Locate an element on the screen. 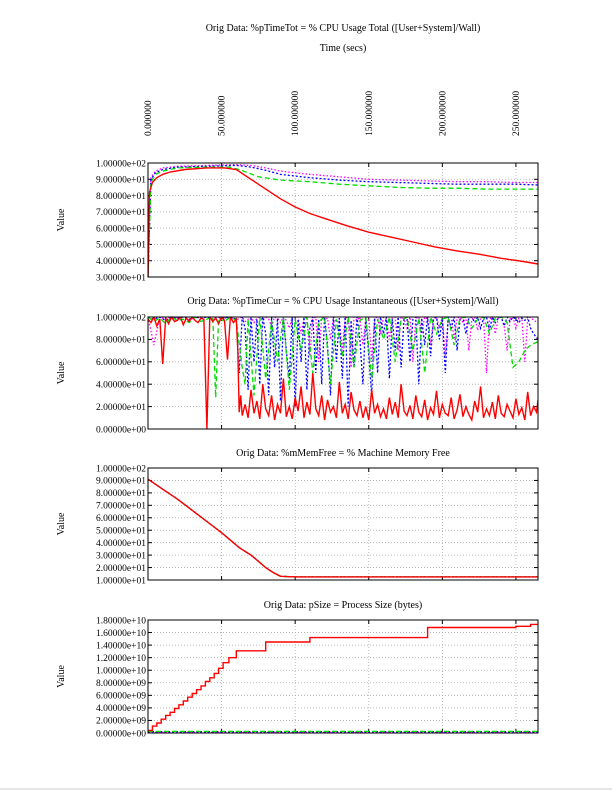 Image resolution: width=612 pixels, height=792 pixels. y-tick-label: 2.00000e+09 is located at coordinates (121, 722).